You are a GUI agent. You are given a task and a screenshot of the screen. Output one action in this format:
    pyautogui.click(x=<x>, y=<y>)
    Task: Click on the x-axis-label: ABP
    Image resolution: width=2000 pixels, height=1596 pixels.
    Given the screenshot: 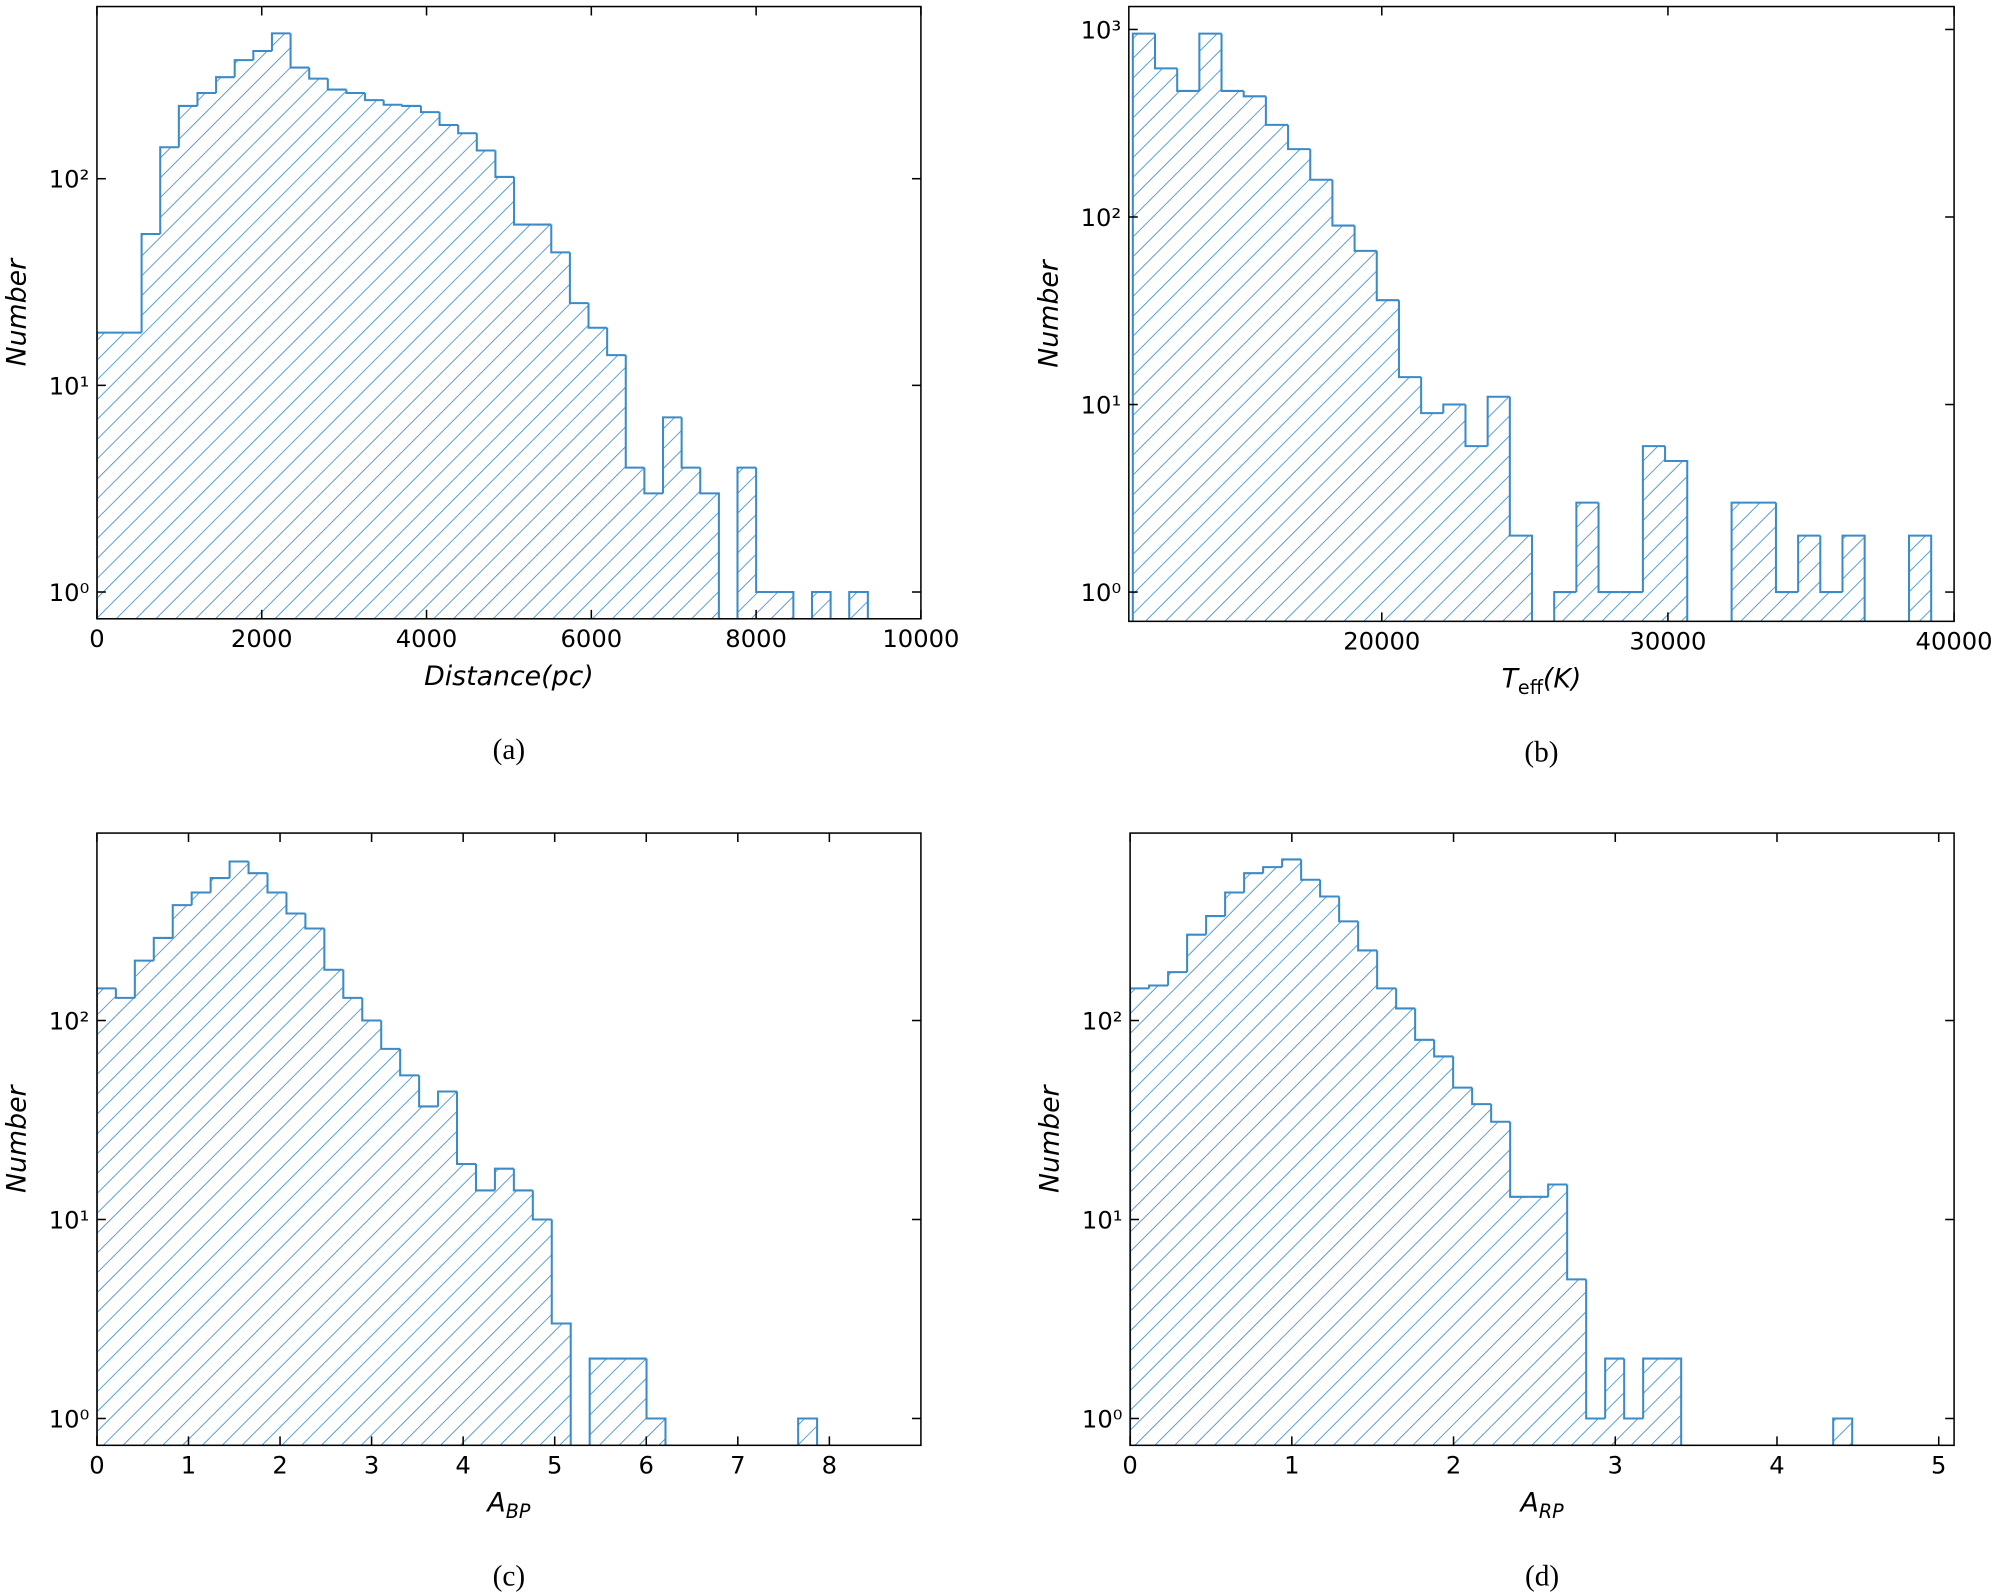 What is the action you would take?
    pyautogui.click(x=507, y=1505)
    